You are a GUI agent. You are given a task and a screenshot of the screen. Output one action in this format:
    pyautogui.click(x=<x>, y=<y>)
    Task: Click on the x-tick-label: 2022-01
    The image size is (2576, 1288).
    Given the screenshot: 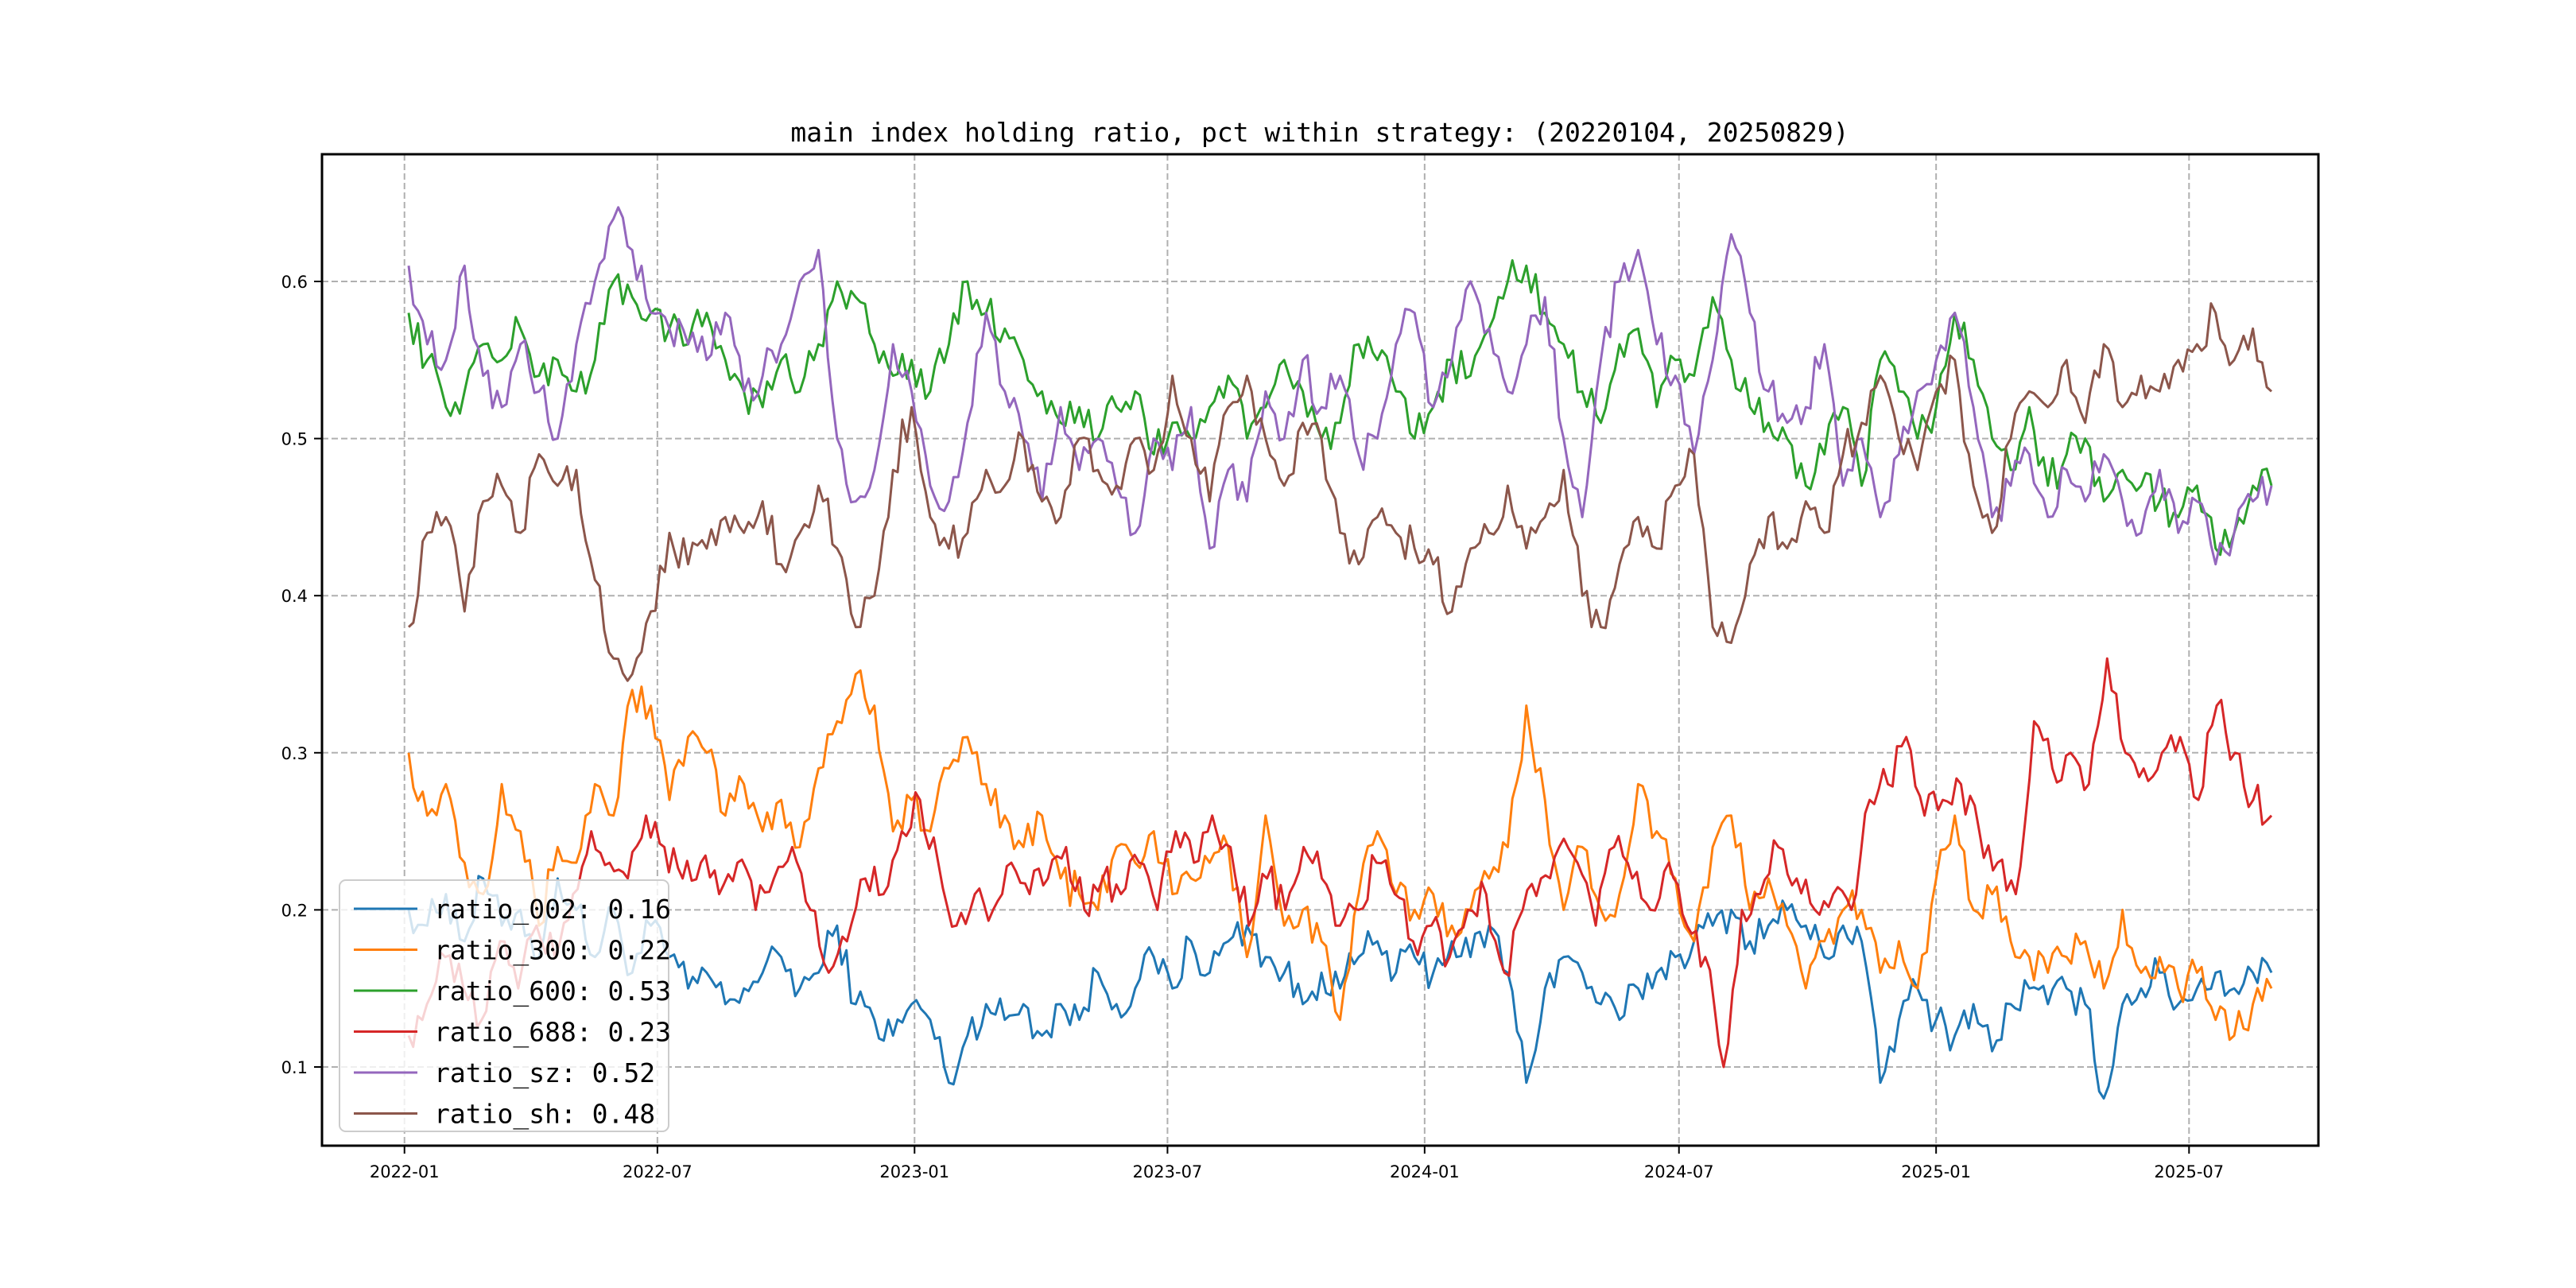 What is the action you would take?
    pyautogui.click(x=405, y=1171)
    